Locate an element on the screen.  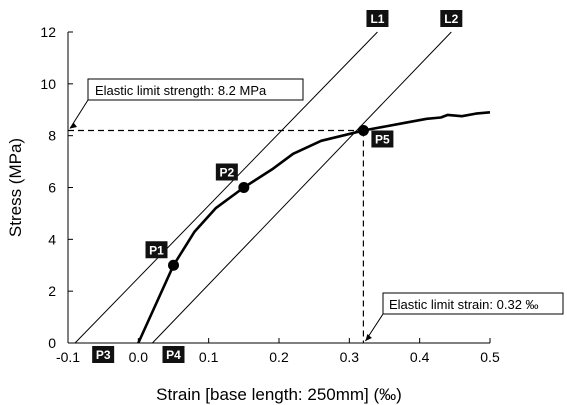
point-p5 is located at coordinates (363, 130).